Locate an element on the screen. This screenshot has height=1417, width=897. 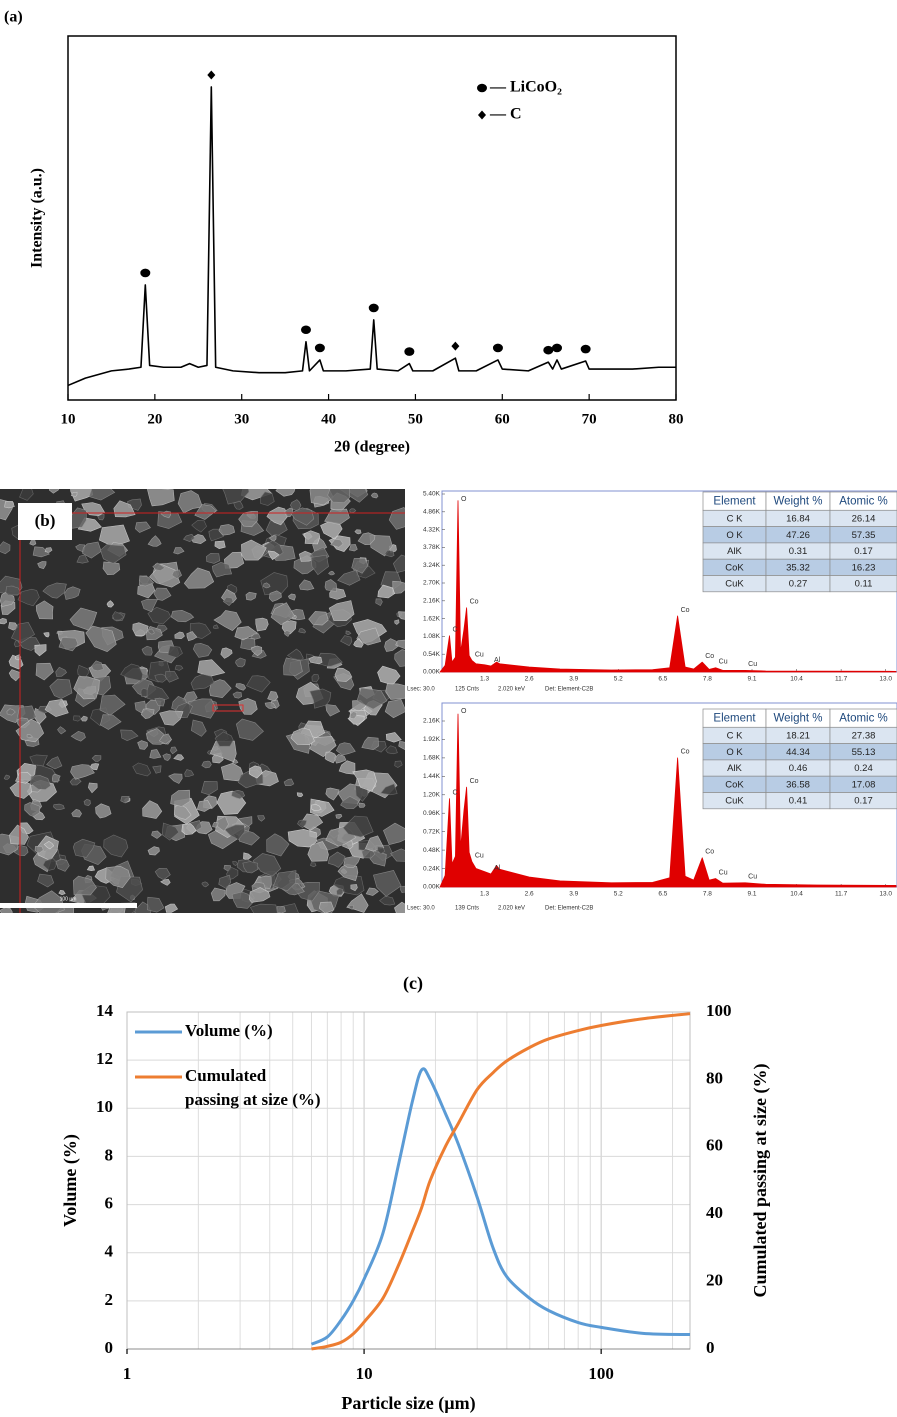
table-cell is located at coordinates (863, 584).